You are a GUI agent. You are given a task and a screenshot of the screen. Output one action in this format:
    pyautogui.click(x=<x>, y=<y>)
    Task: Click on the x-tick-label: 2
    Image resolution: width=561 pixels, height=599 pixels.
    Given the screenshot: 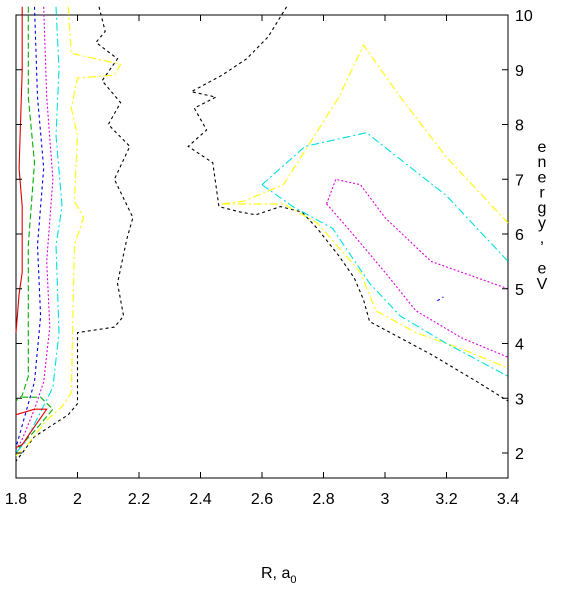 What is the action you would take?
    pyautogui.click(x=77, y=499)
    